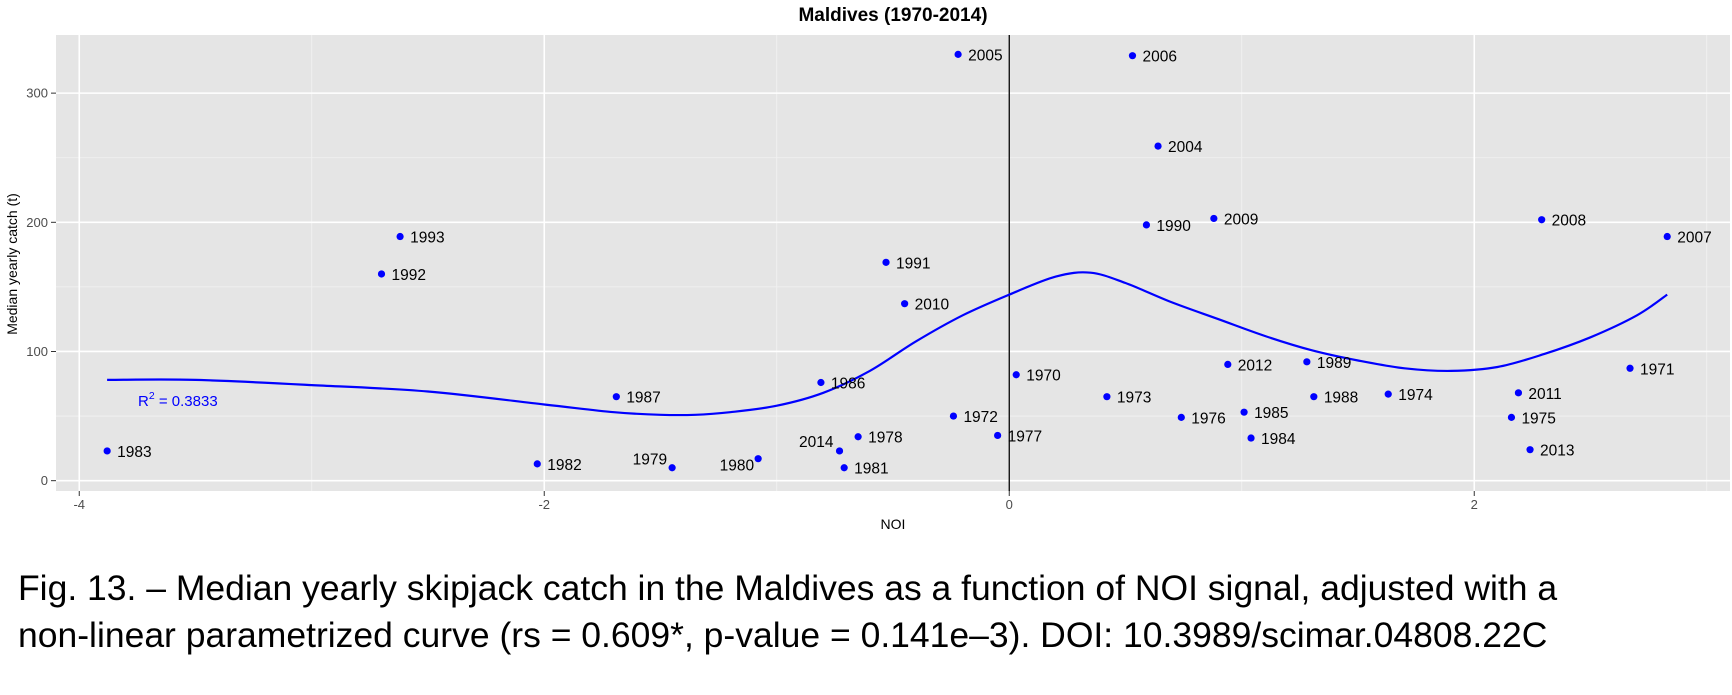  Describe the element at coordinates (1388, 394) in the screenshot. I see `data-point-1974` at that location.